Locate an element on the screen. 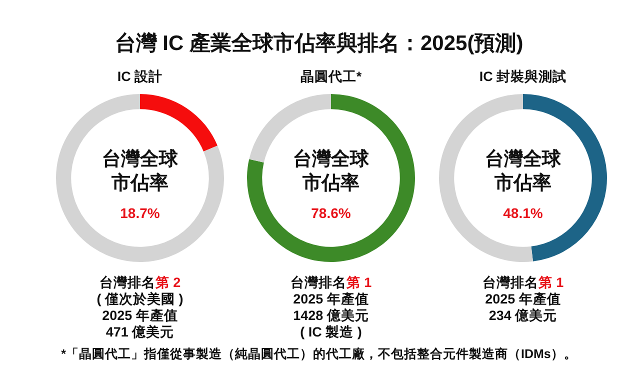 The image size is (638, 391). text: 234 億美元 is located at coordinates (523, 315).